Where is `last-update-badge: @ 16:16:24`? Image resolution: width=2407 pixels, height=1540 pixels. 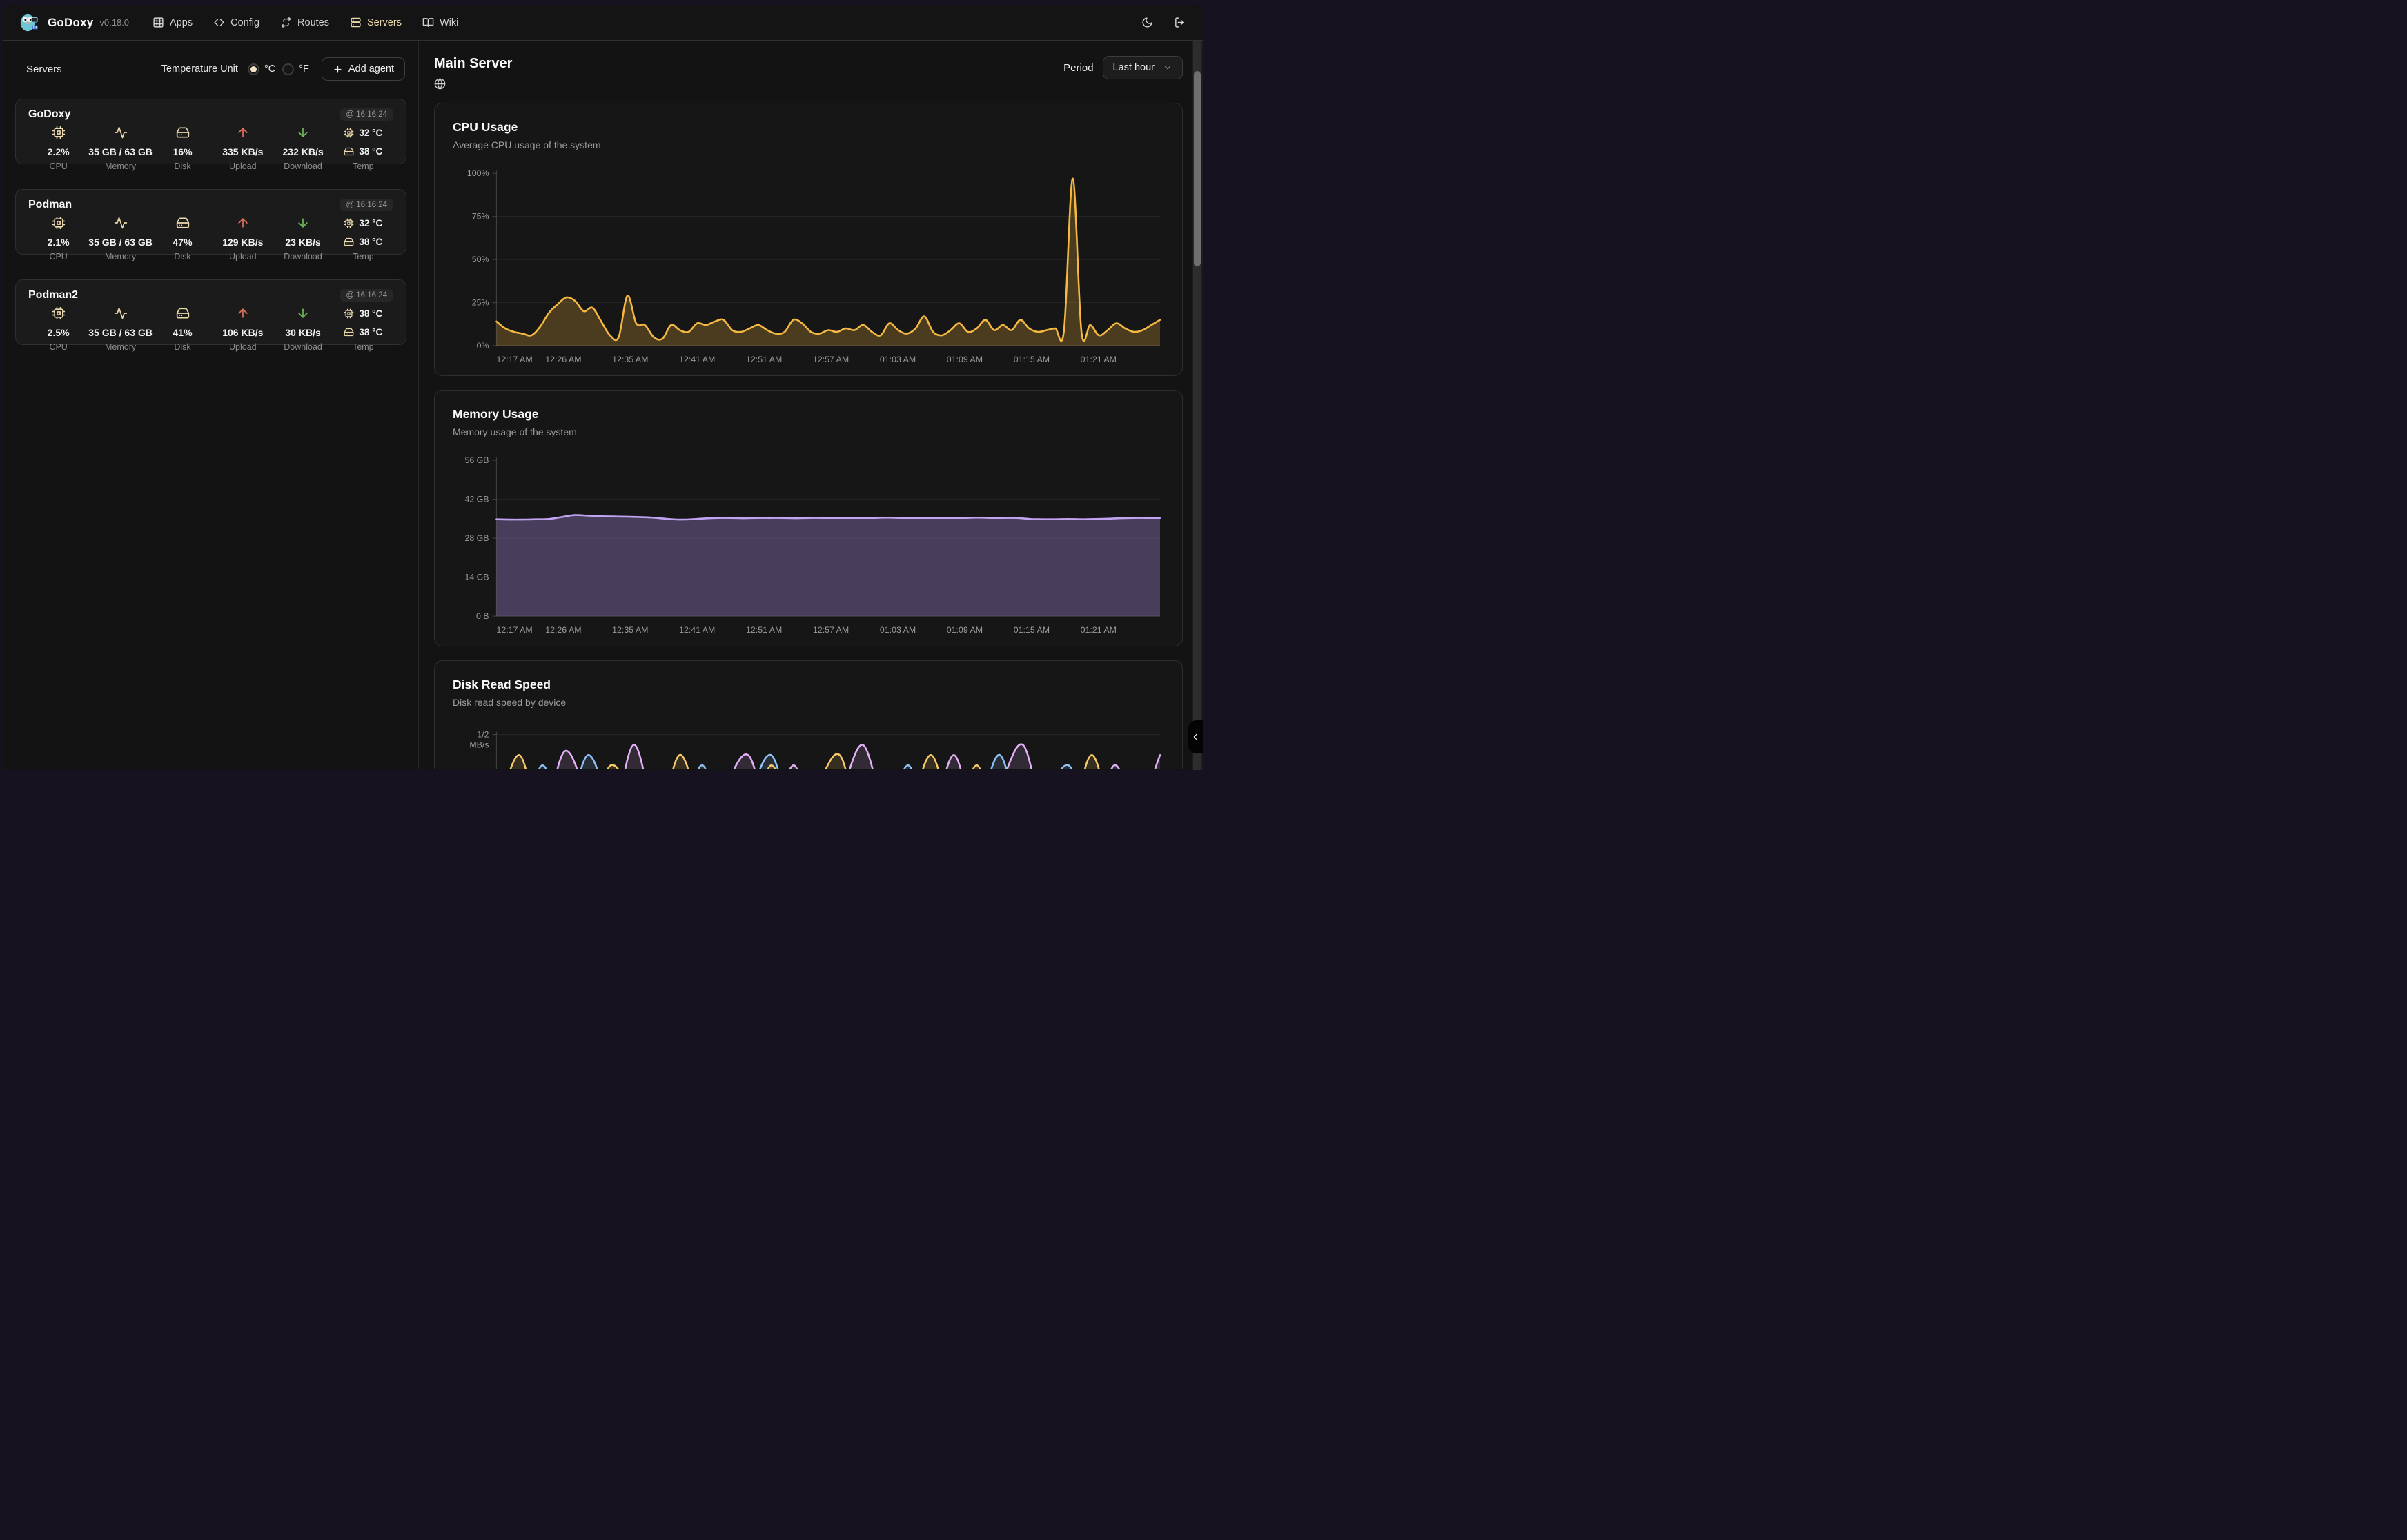
last-update-badge: @ 16:16:24 is located at coordinates (366, 205).